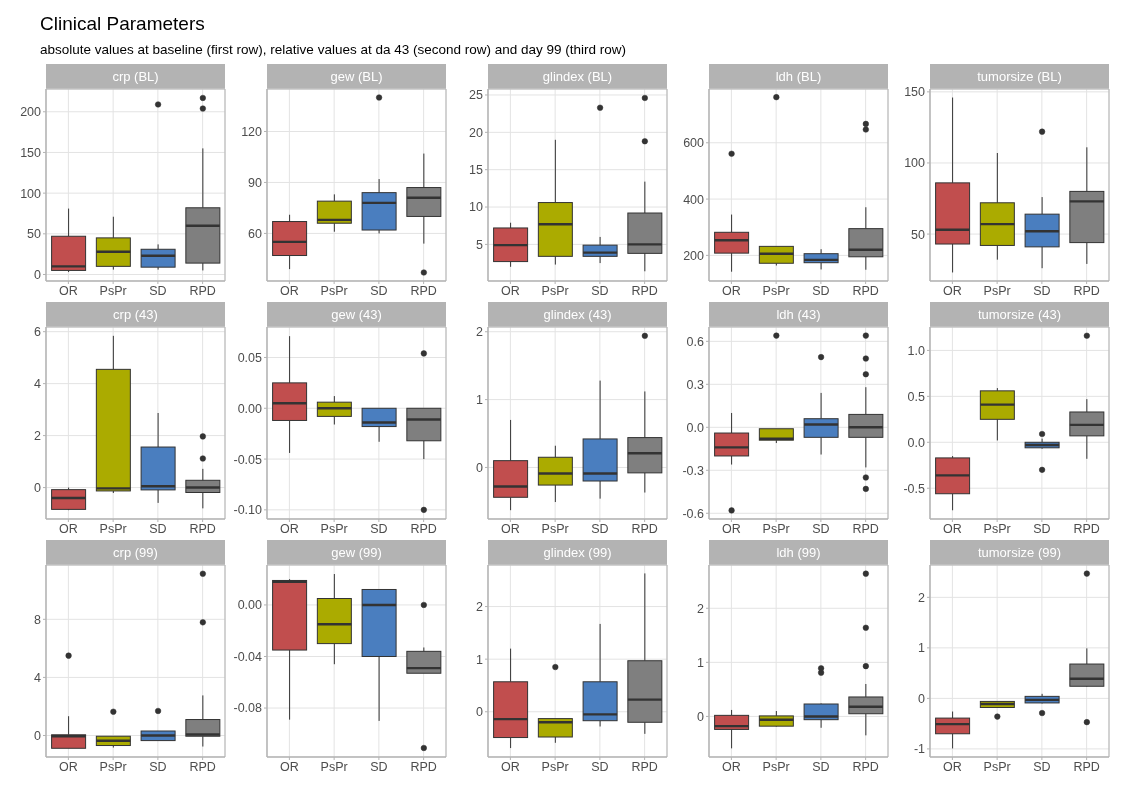 The image size is (1123, 790). Describe the element at coordinates (916, 350) in the screenshot. I see `y-tick-label: 1.0` at that location.